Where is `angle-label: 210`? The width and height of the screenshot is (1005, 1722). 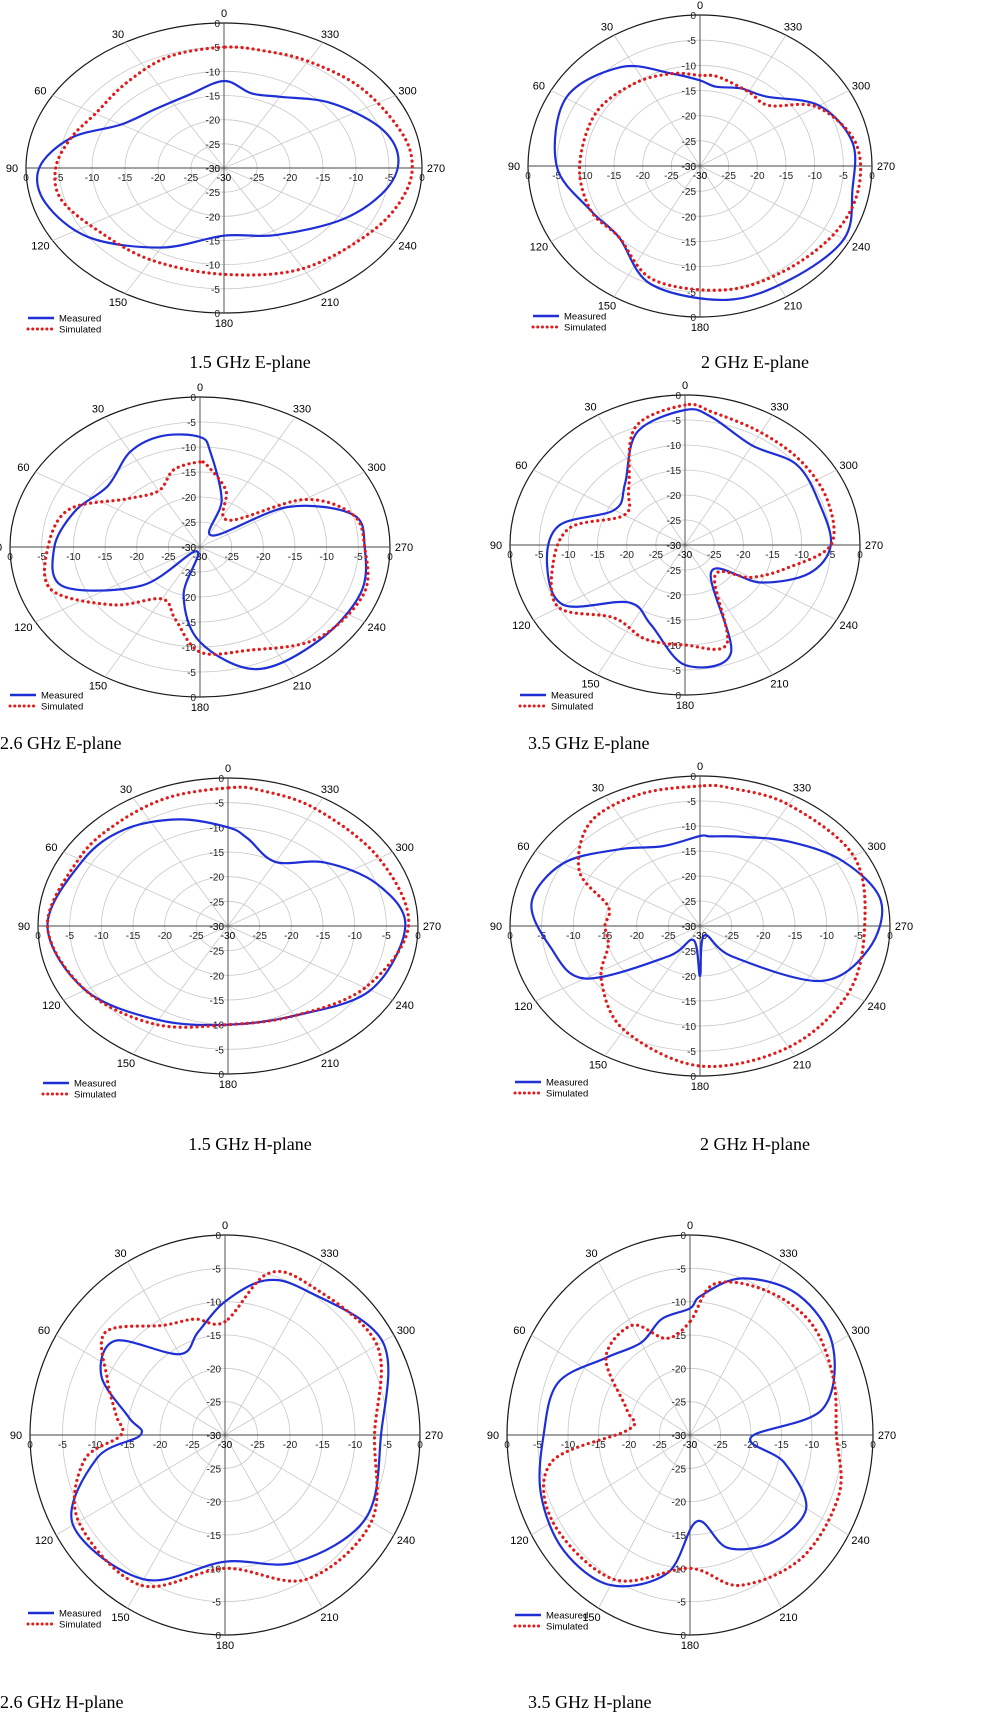 angle-label: 210 is located at coordinates (788, 1618).